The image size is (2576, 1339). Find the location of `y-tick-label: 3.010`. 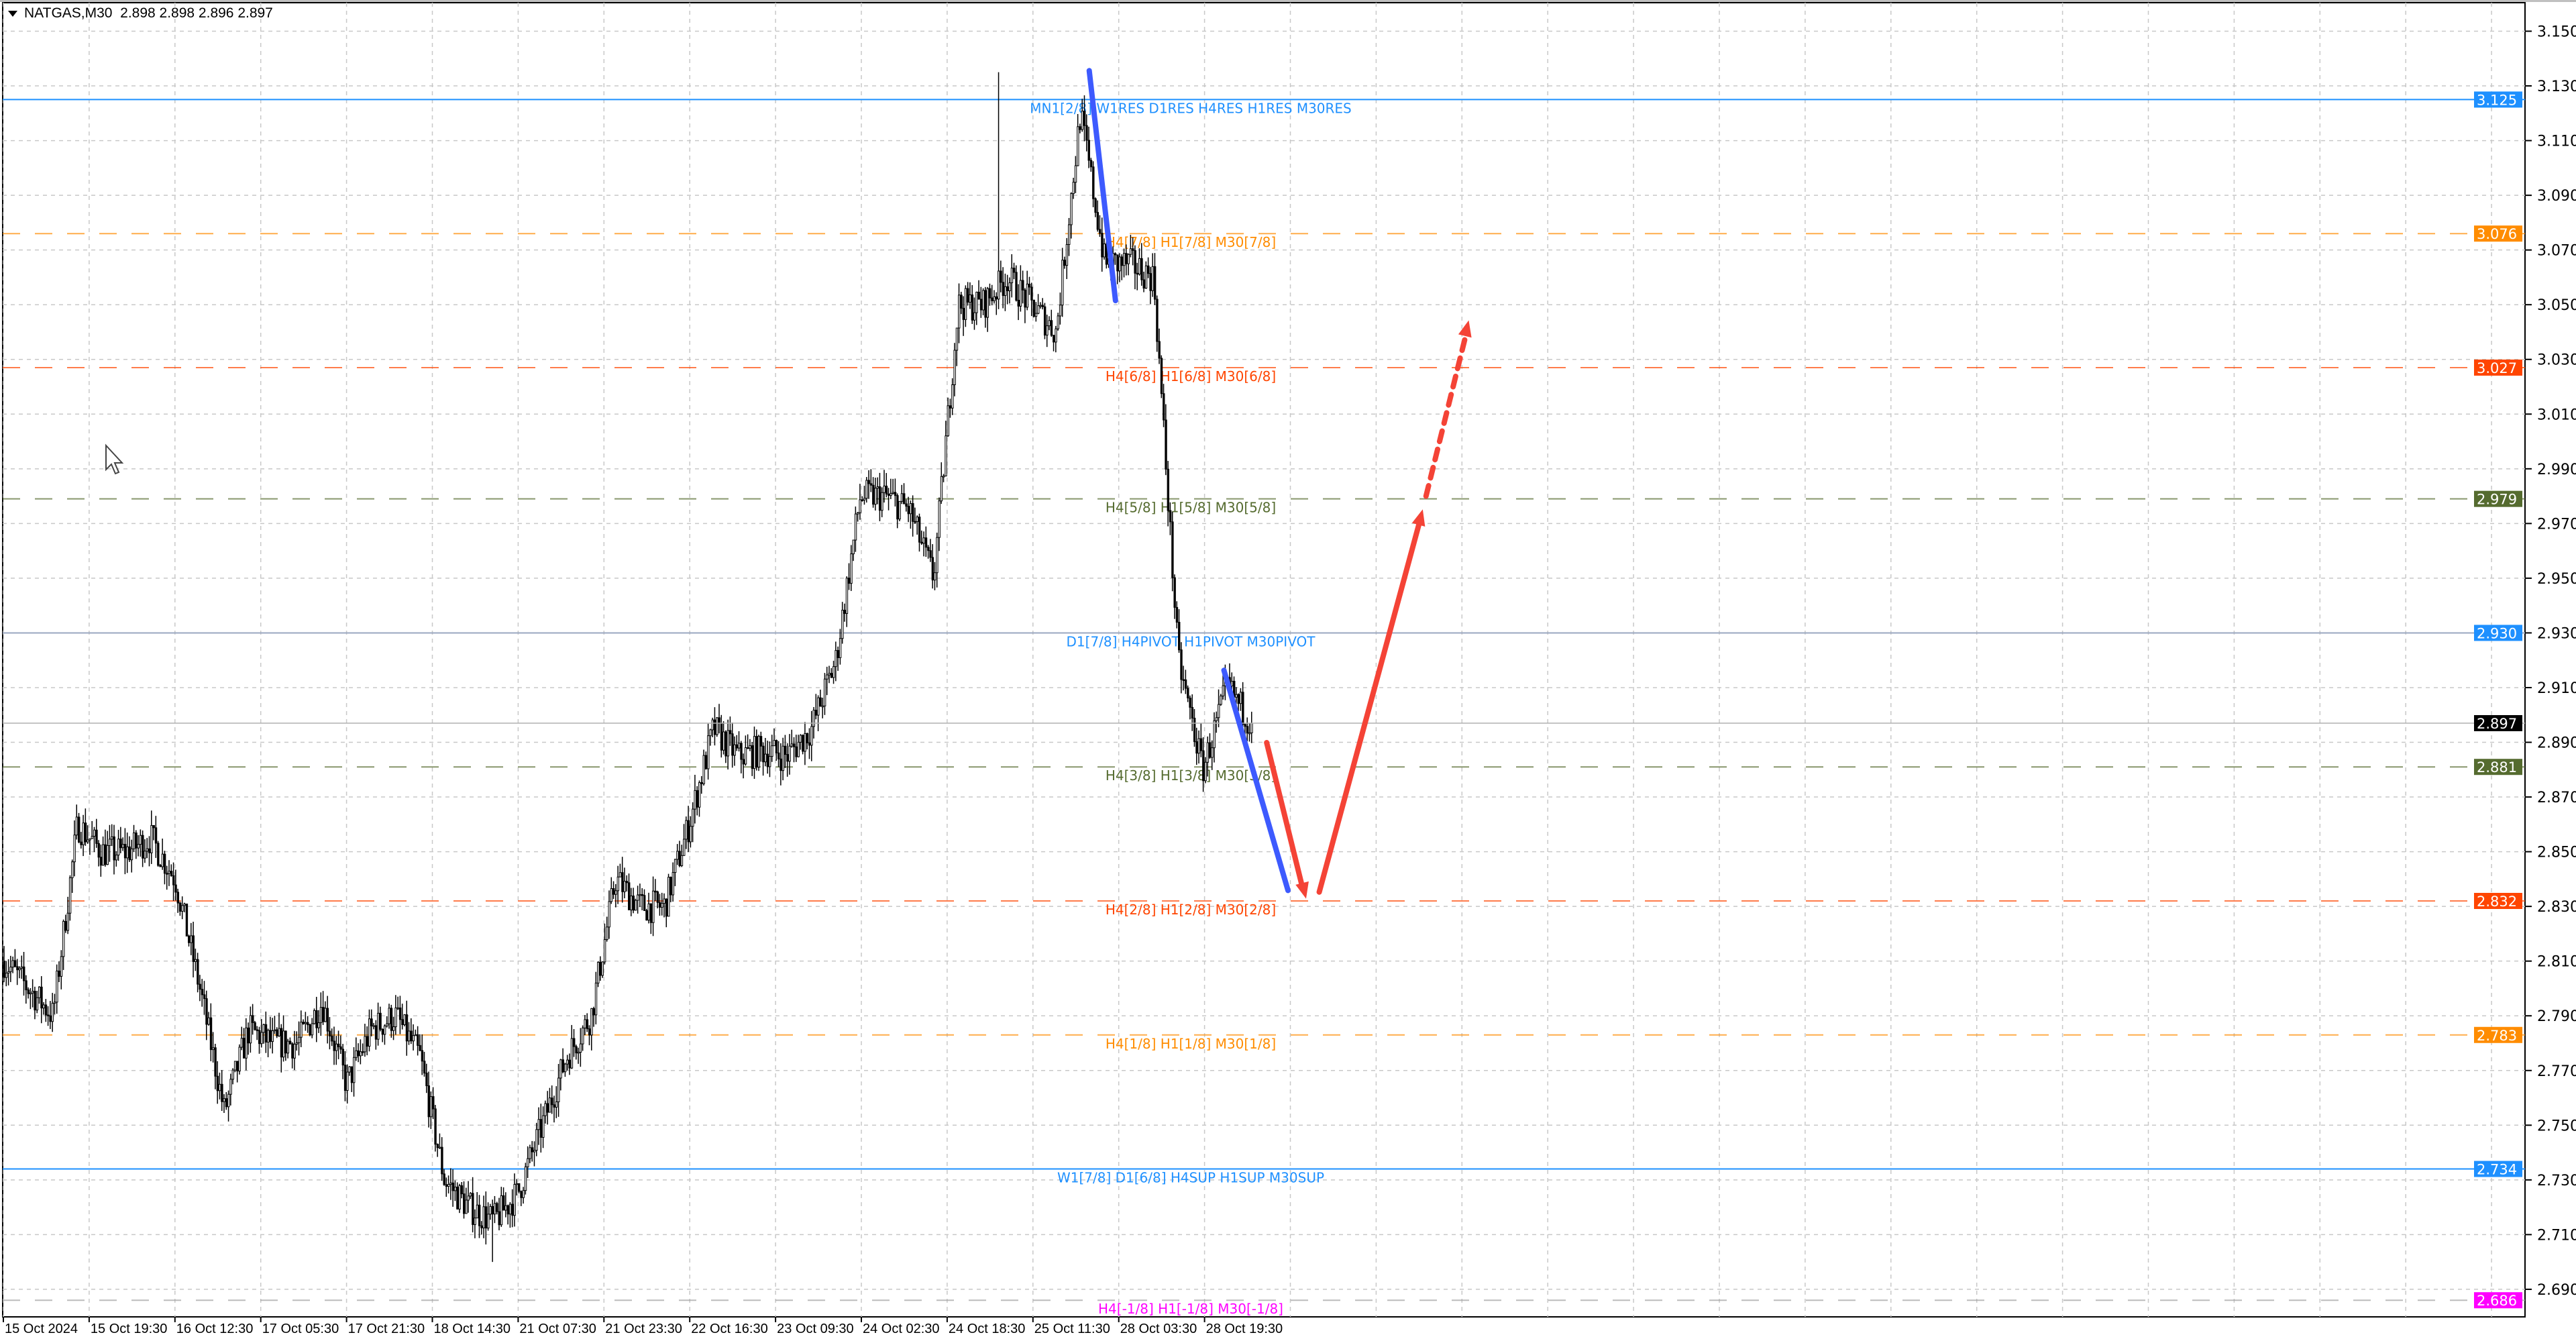

y-tick-label: 3.010 is located at coordinates (2556, 415).